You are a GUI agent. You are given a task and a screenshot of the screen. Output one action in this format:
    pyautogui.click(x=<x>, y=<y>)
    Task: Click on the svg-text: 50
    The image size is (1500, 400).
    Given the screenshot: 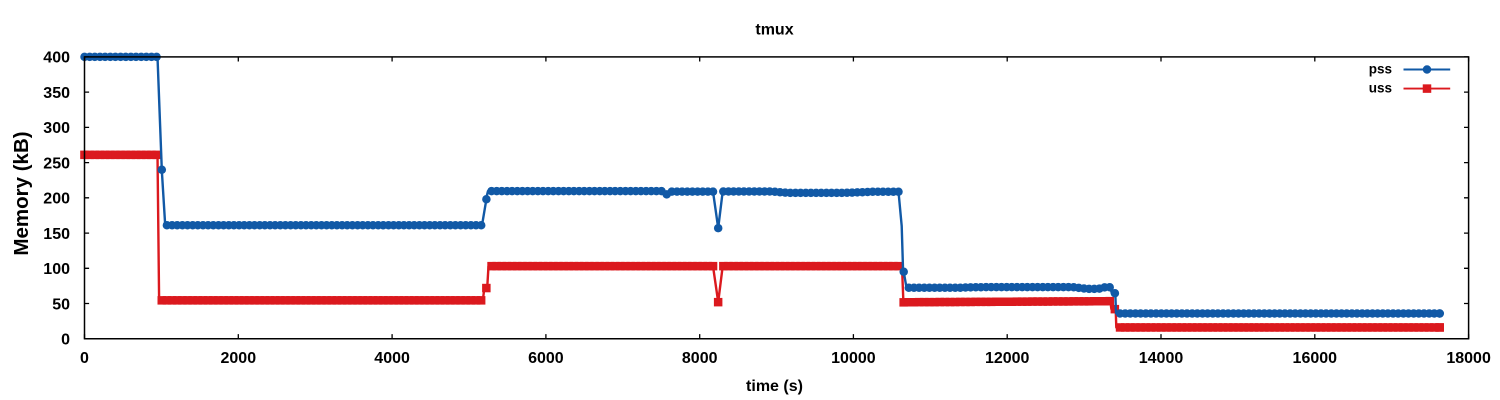 What is the action you would take?
    pyautogui.click(x=61, y=304)
    